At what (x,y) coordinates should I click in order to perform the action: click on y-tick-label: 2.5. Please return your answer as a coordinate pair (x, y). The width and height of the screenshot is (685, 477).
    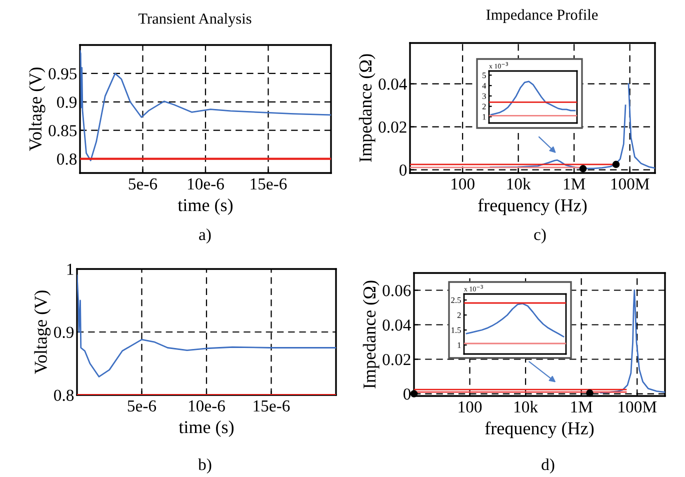
    Looking at the image, I should click on (456, 300).